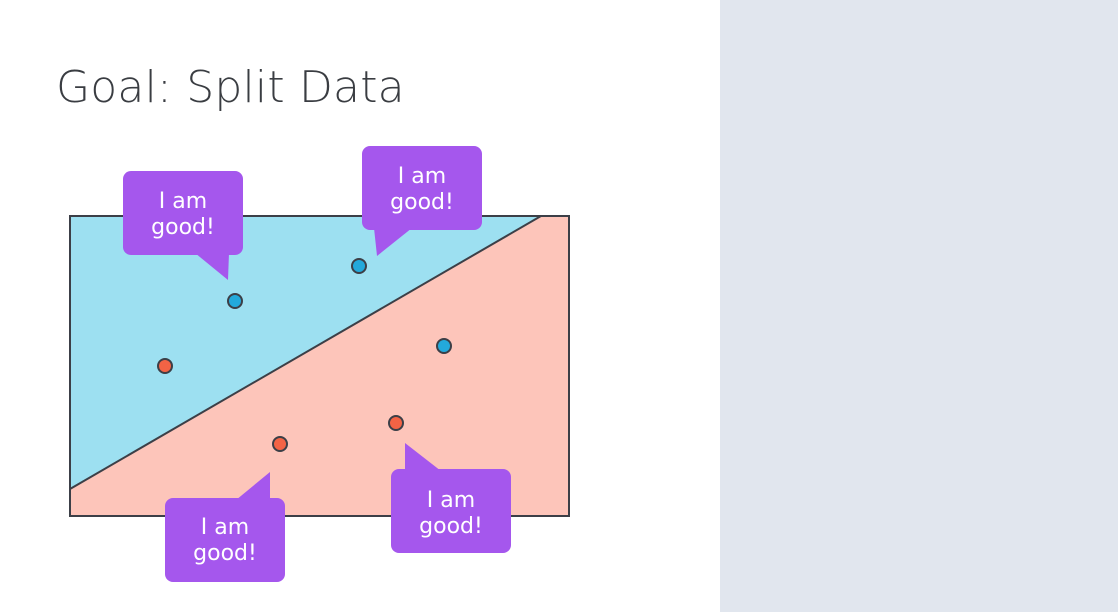  I want to click on speech-bubble-b3: I am good!, so click(225, 527).